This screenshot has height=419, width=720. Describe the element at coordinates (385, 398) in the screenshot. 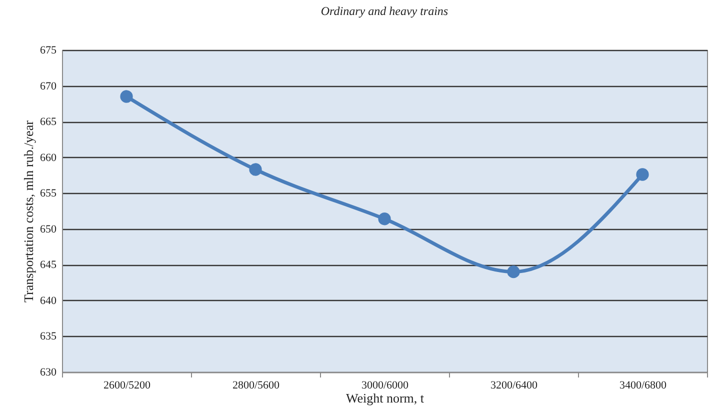

I see `x-axis-title: Weight norm, t` at that location.